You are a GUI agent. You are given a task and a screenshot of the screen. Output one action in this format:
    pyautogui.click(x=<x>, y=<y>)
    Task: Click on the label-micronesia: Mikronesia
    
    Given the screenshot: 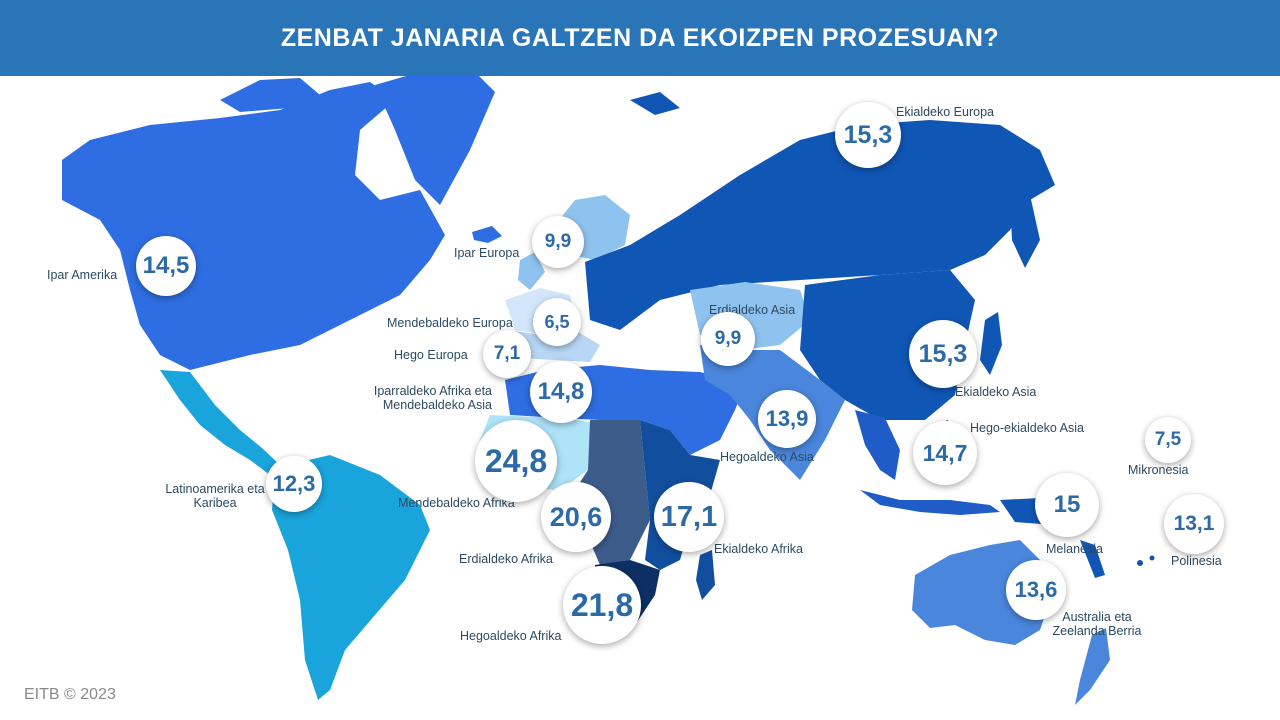 What is the action you would take?
    pyautogui.click(x=1158, y=470)
    